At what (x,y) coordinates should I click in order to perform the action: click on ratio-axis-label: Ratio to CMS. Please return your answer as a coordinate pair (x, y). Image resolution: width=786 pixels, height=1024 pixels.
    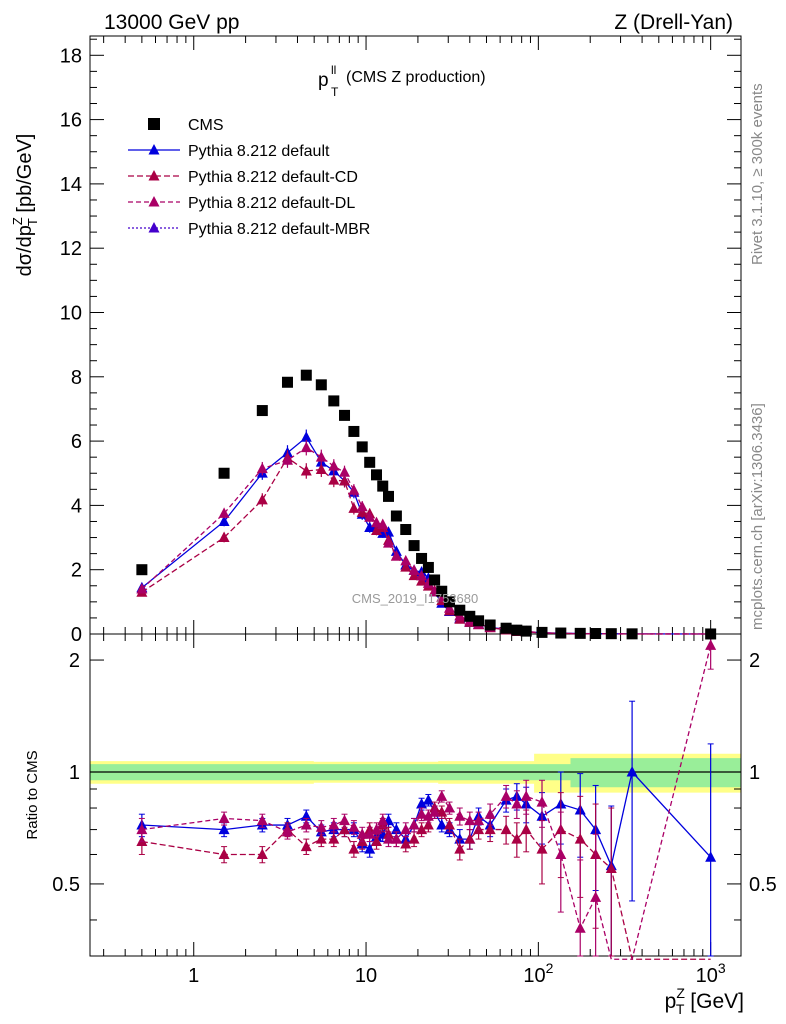
    Looking at the image, I should click on (32, 794).